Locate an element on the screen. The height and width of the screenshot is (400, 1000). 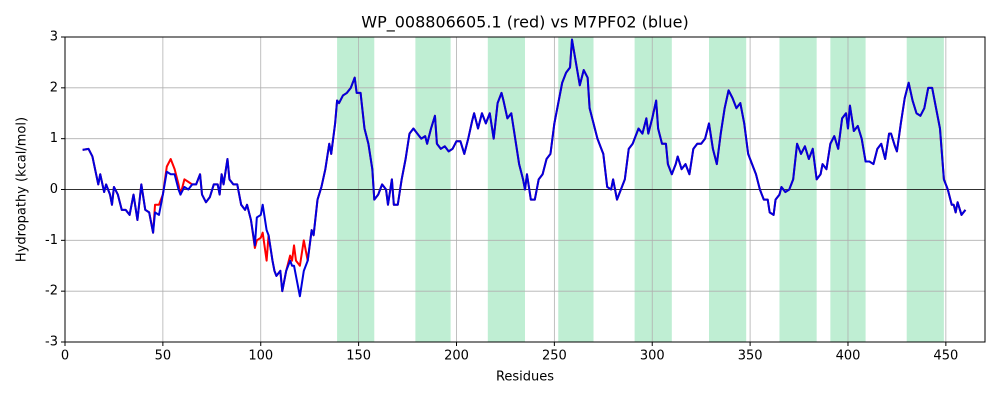
x-tick-label: 450 is located at coordinates (945, 356).